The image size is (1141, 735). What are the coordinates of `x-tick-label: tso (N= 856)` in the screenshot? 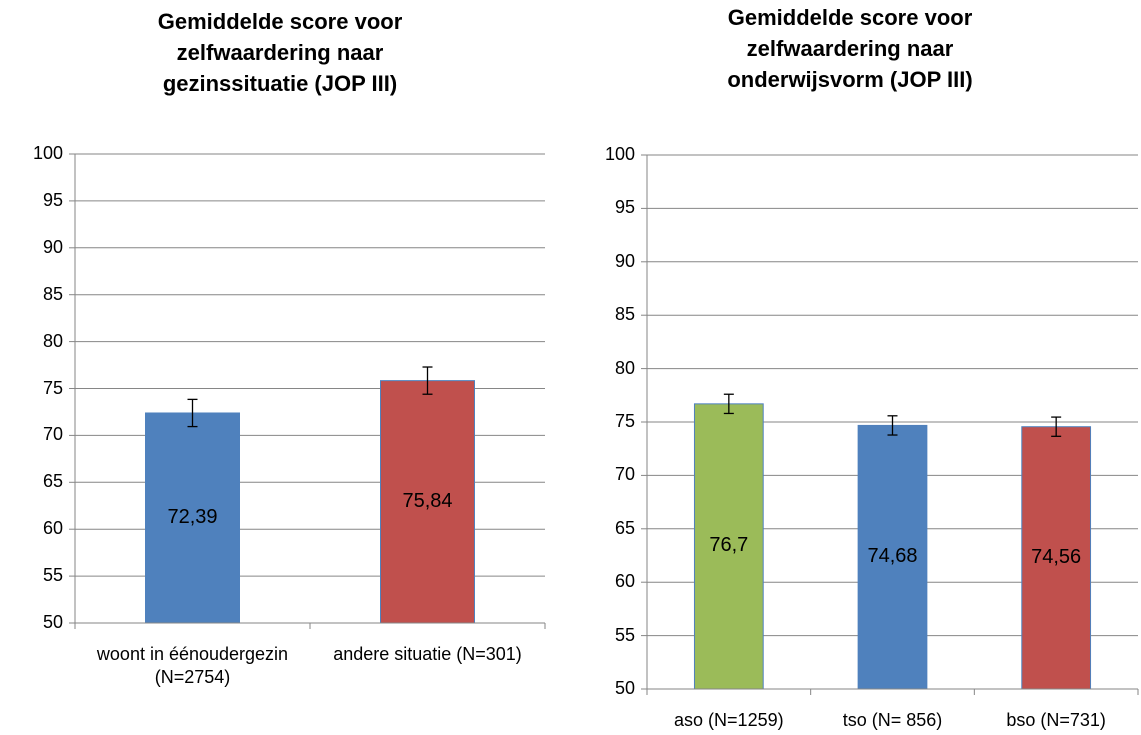 It's located at (892, 720).